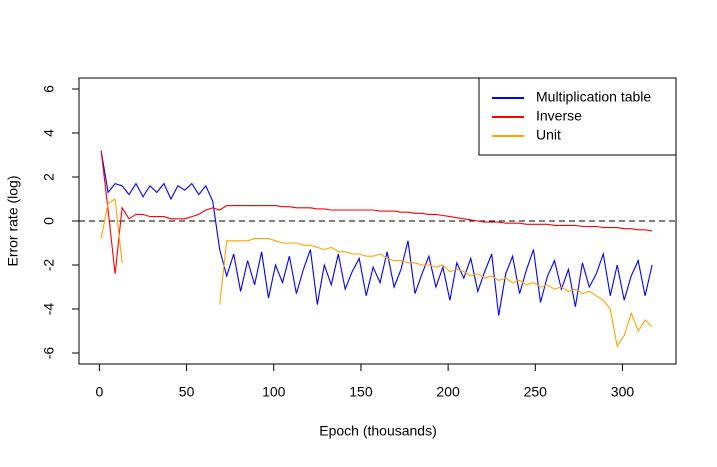 The width and height of the screenshot is (717, 467). I want to click on x-tick-label: 50, so click(187, 392).